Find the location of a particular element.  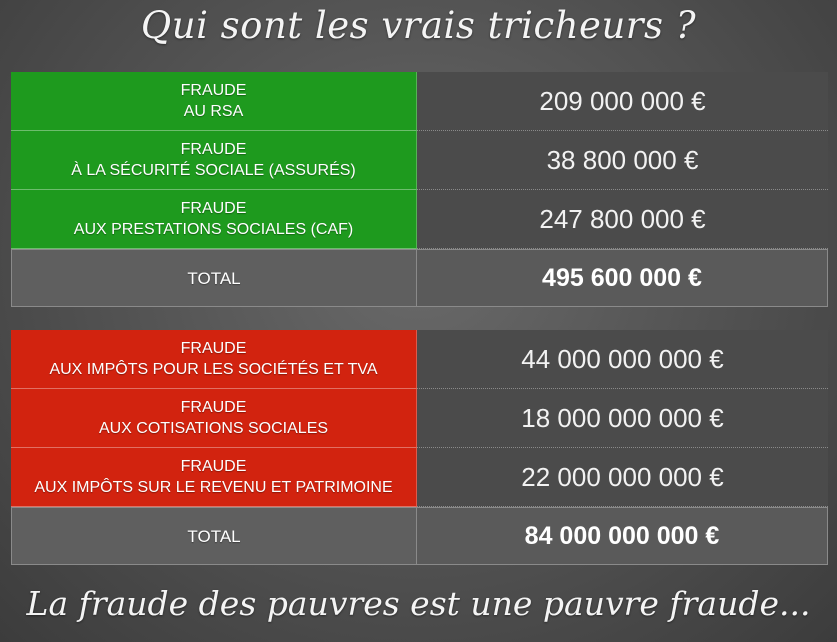

row-label-line2: AUX IMPÔTS POUR LES SOCIÉTÉS ET TVA is located at coordinates (213, 369).